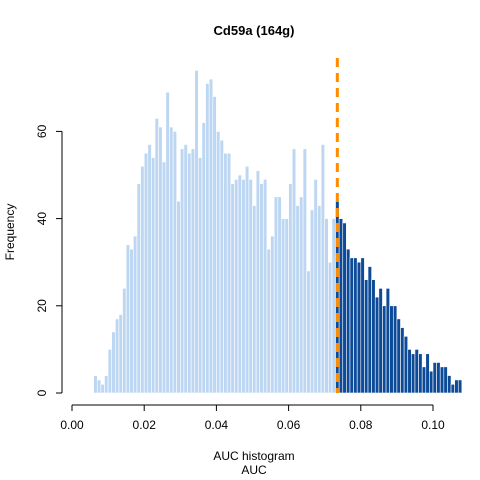  Describe the element at coordinates (42, 392) in the screenshot. I see `y-tick-label: 0` at that location.